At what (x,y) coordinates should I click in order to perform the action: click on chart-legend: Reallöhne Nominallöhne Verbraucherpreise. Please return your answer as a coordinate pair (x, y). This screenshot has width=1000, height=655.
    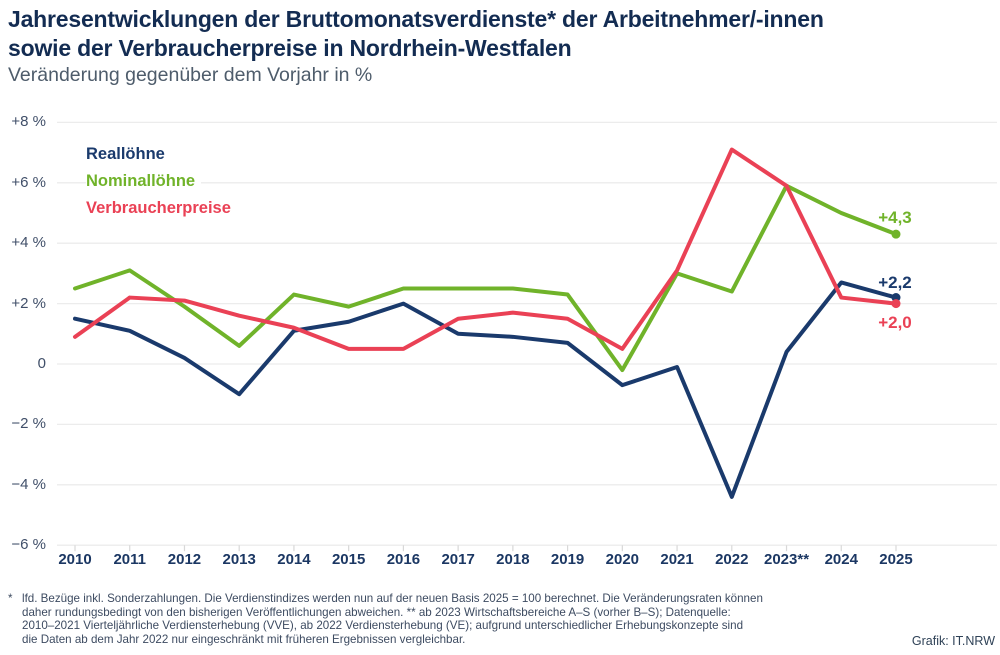
    Looking at the image, I should click on (161, 181).